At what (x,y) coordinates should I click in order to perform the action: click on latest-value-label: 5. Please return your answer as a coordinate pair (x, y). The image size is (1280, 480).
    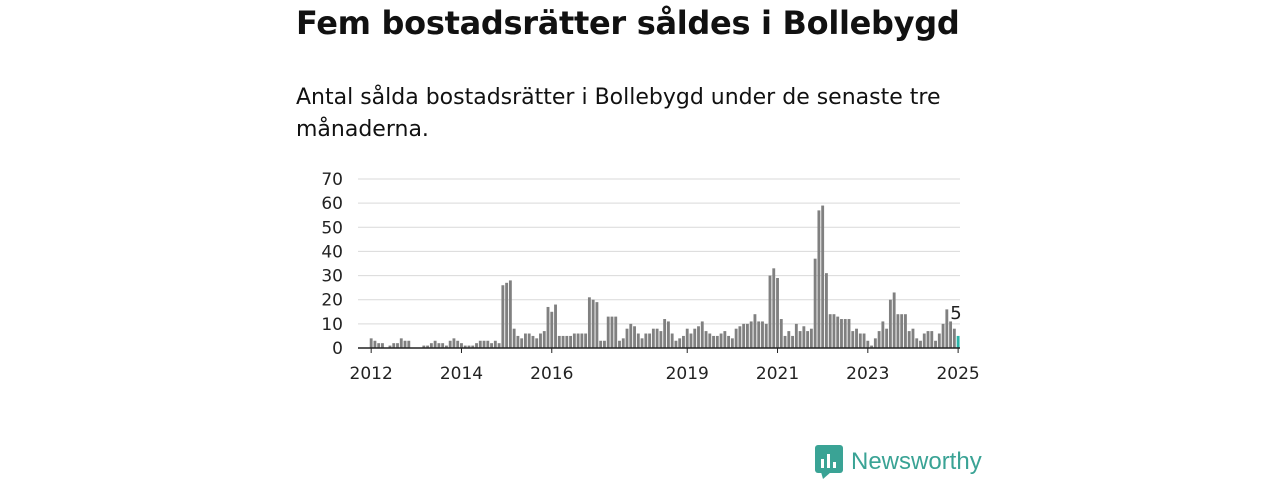
    Looking at the image, I should click on (955, 313).